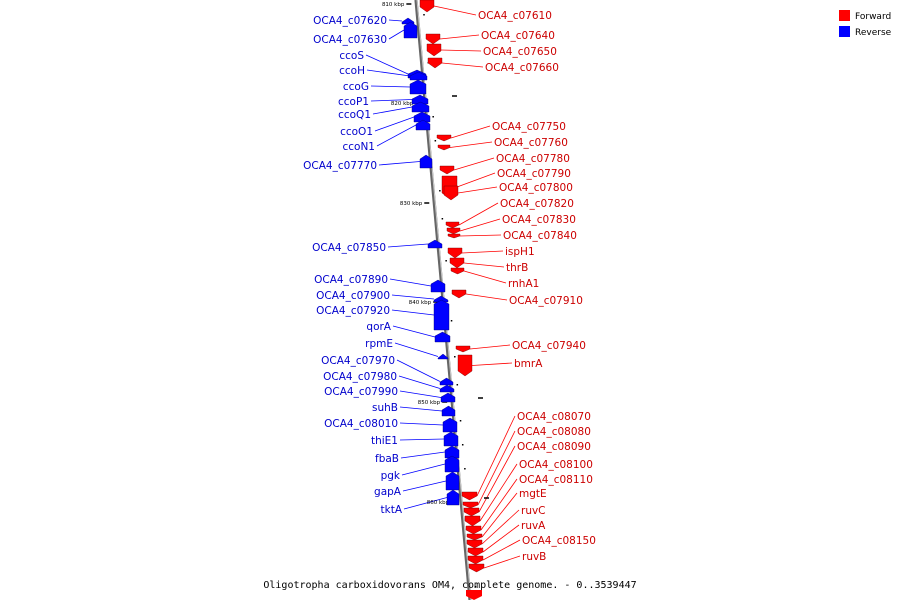  Describe the element at coordinates (387, 459) in the screenshot. I see `reverse-gene-label: fbaB` at that location.